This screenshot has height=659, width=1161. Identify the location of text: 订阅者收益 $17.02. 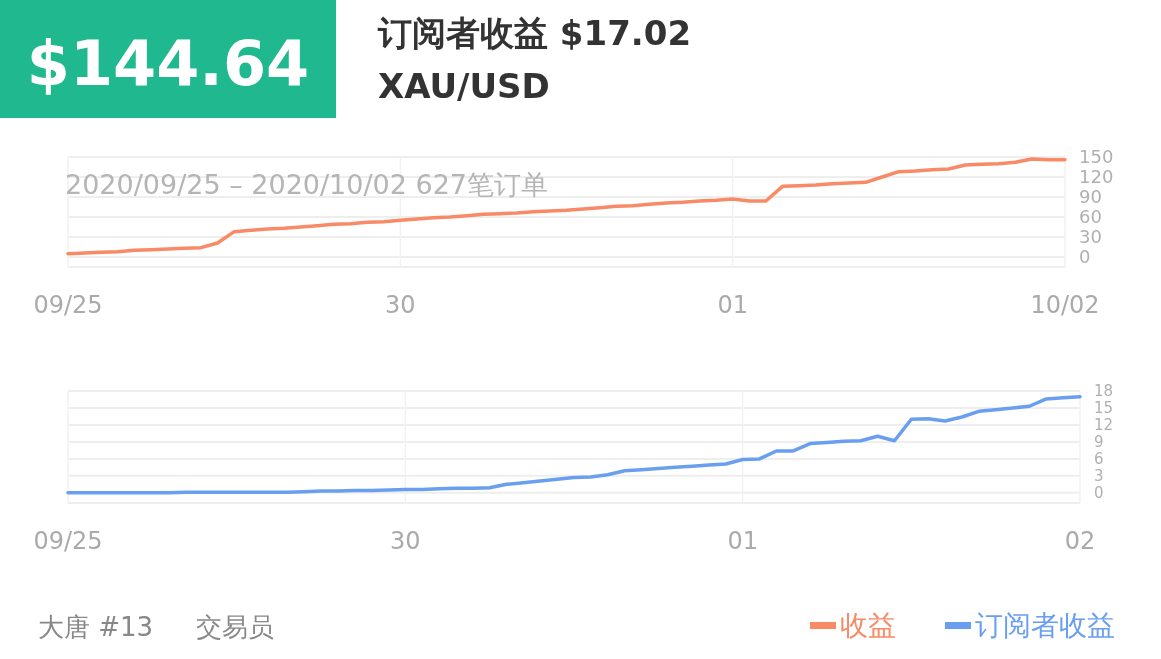
(534, 33).